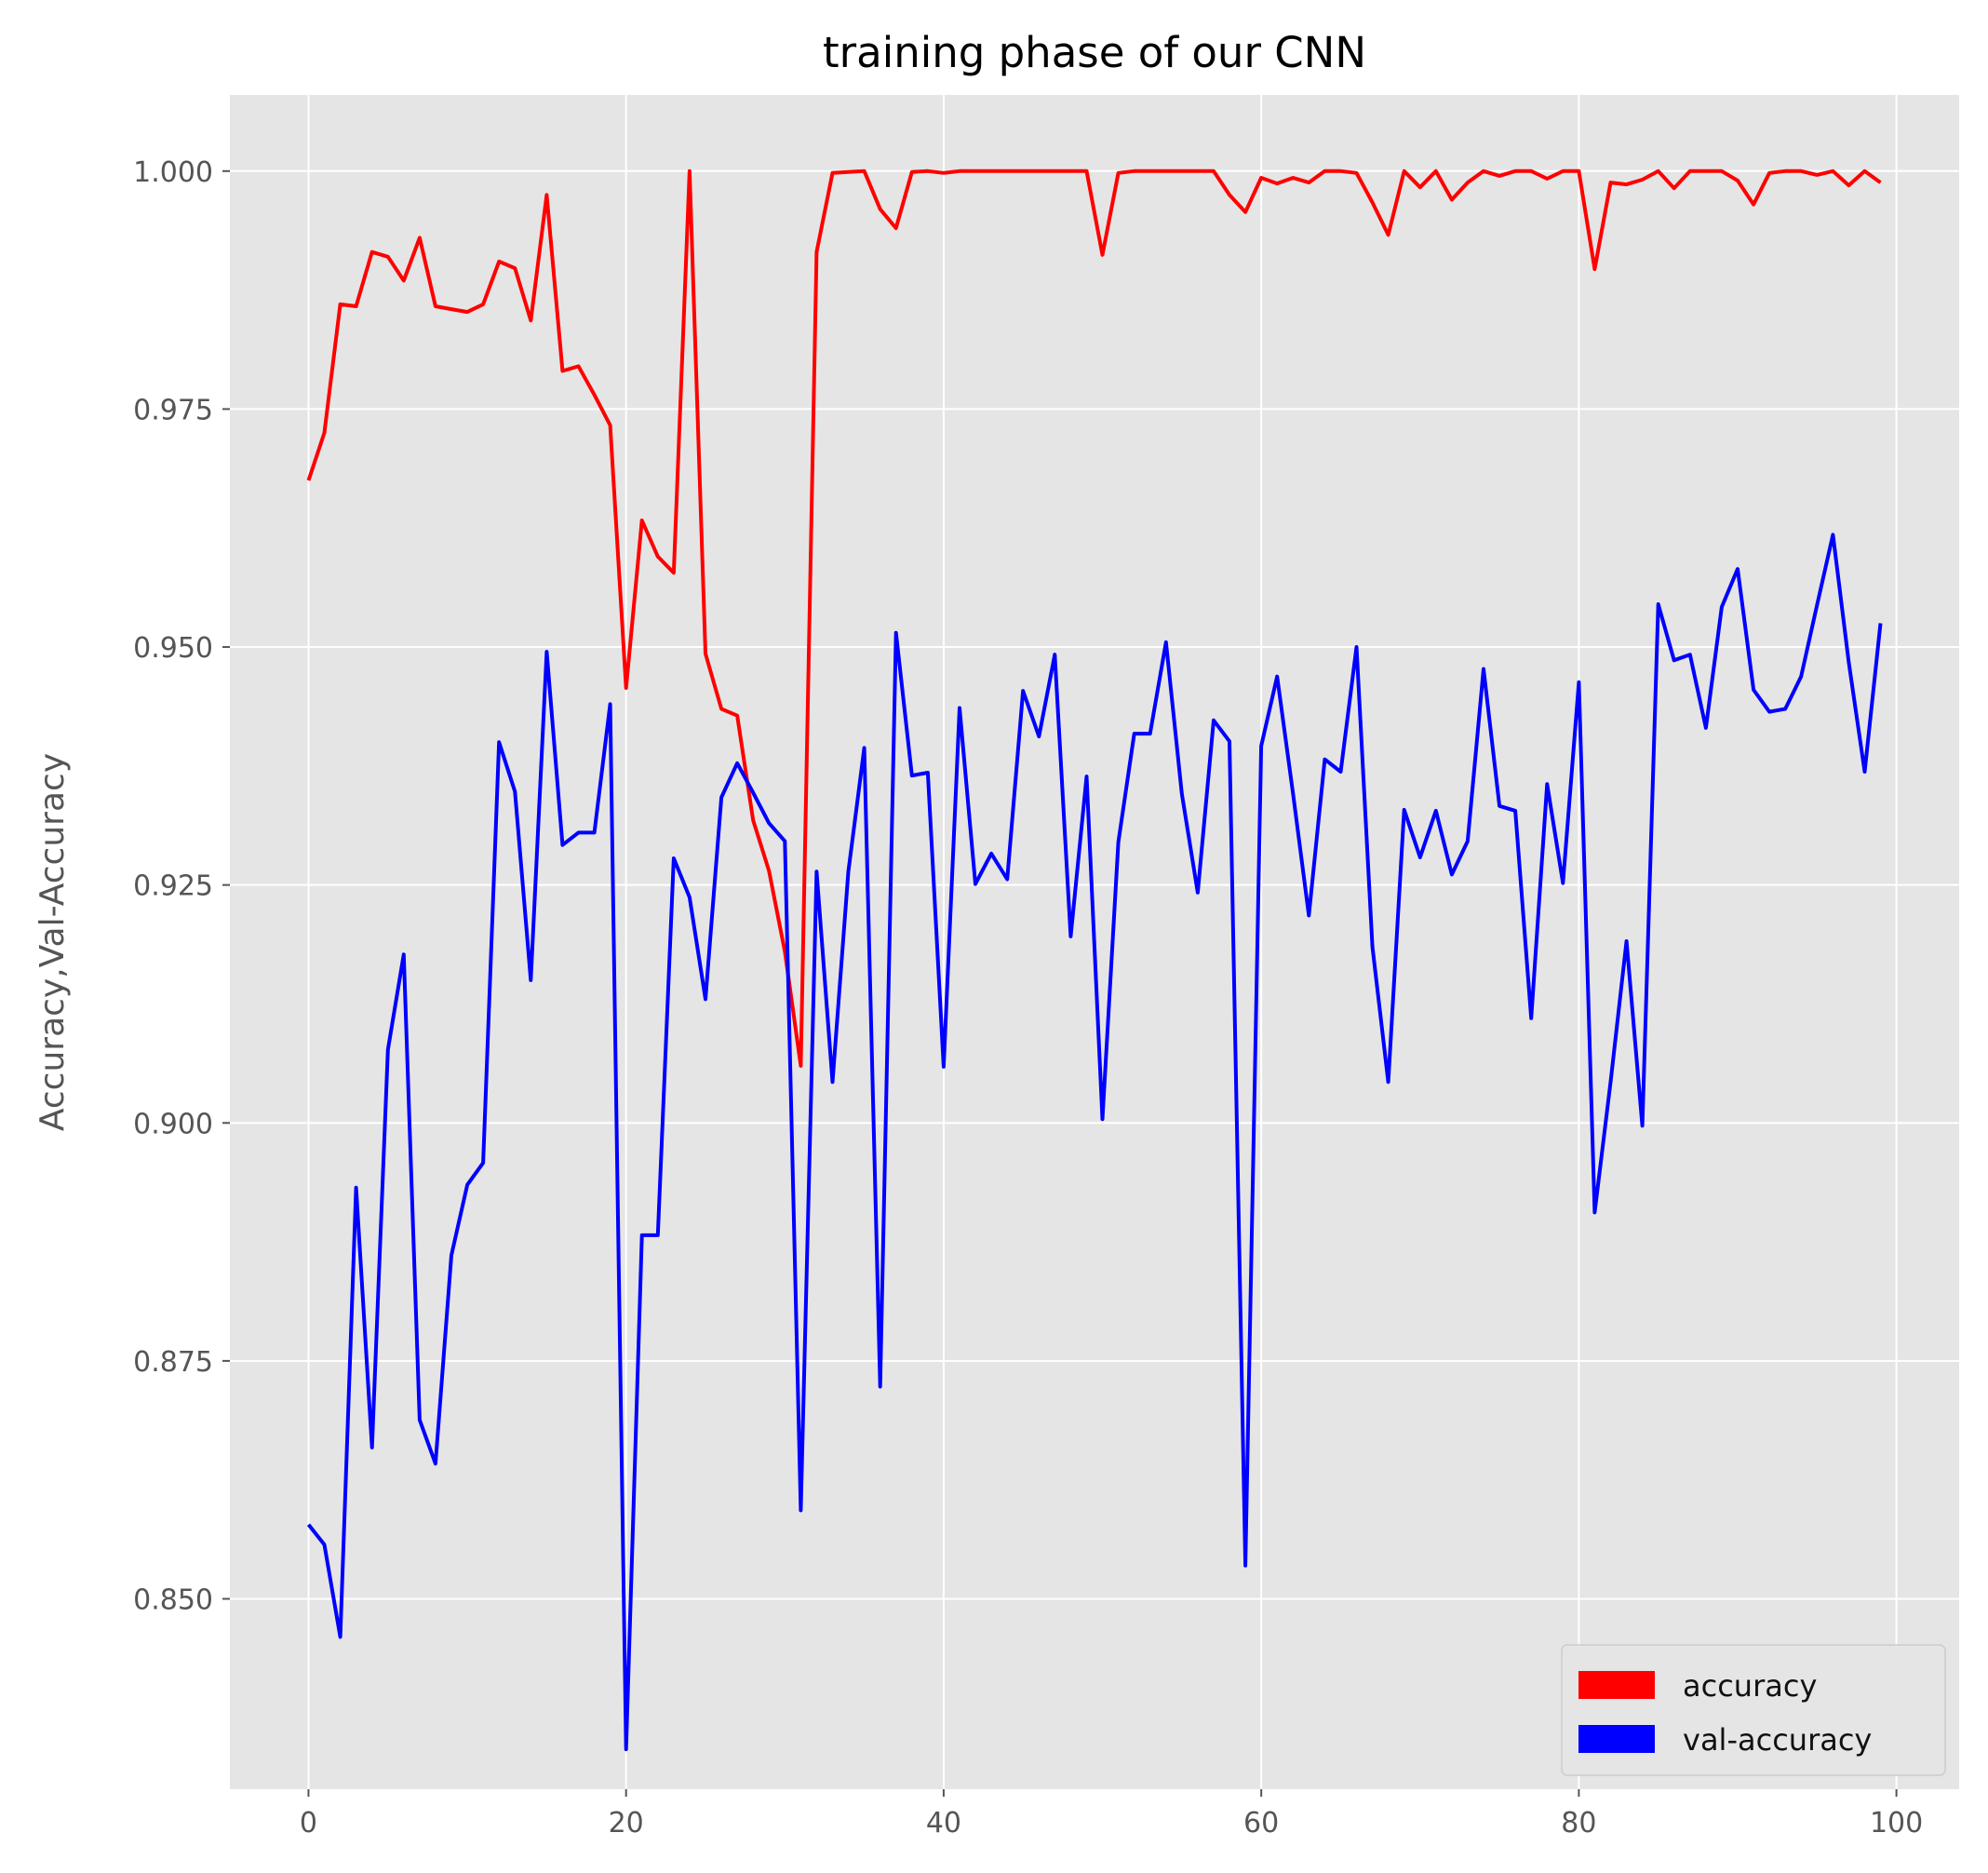  I want to click on legend-label-val-accuracy: val-accuracy, so click(1777, 1740).